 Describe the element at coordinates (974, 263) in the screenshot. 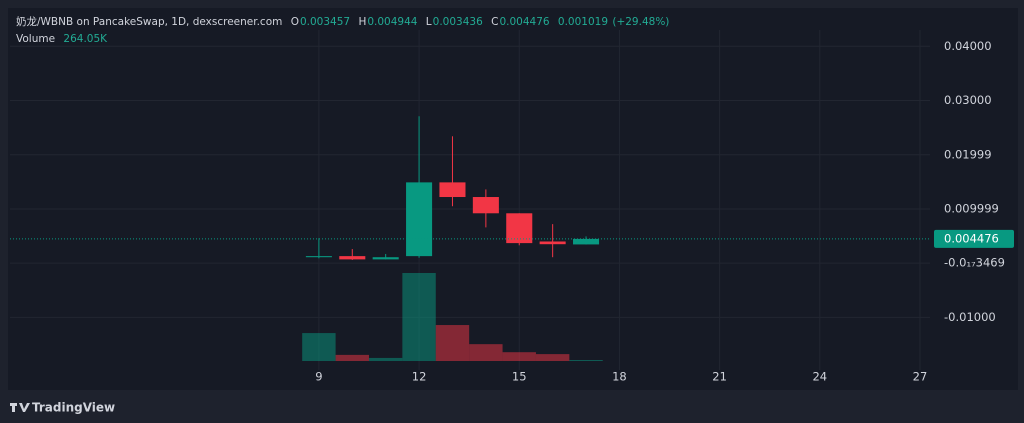

I see `y-tick-label: -0.0₁₇3469` at that location.